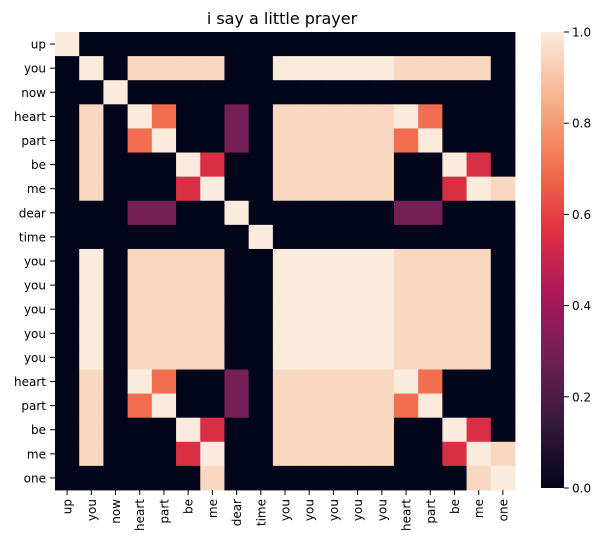 Image resolution: width=605 pixels, height=549 pixels. I want to click on x-tick-label: dear, so click(237, 512).